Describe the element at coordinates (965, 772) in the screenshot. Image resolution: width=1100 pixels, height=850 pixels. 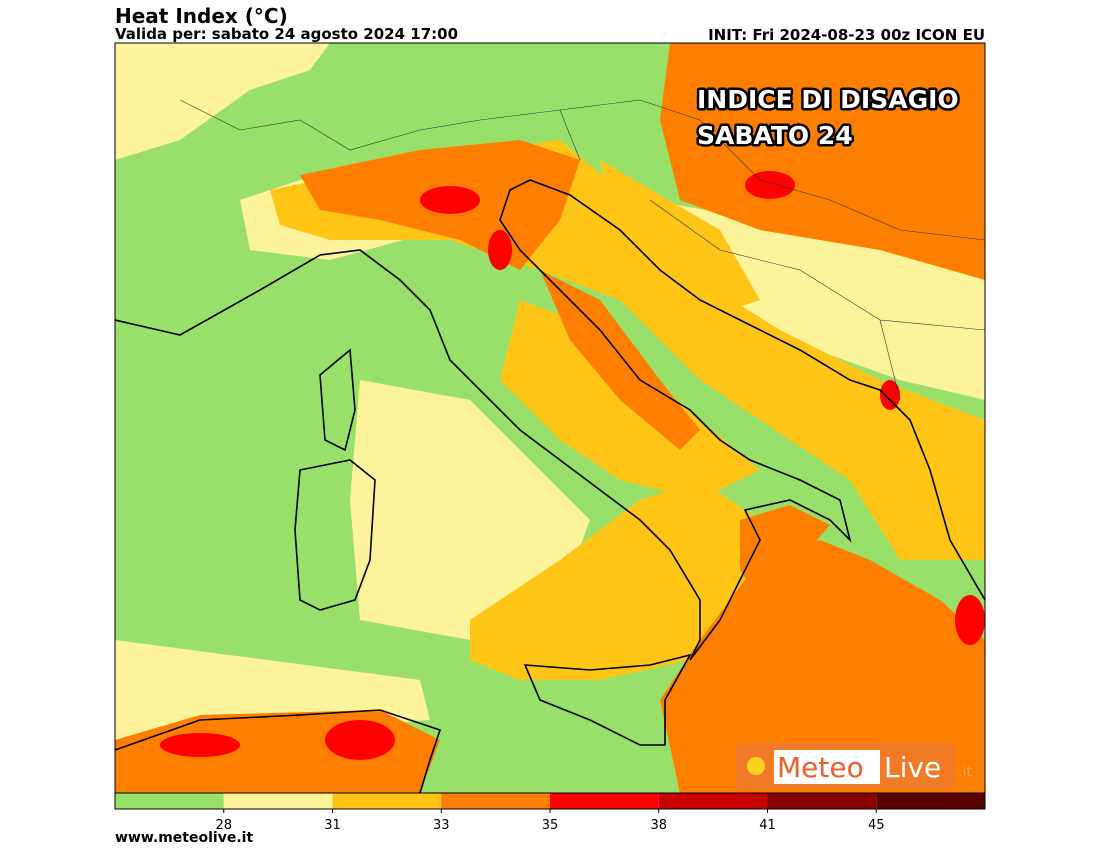
I see `logo-text: .it` at that location.